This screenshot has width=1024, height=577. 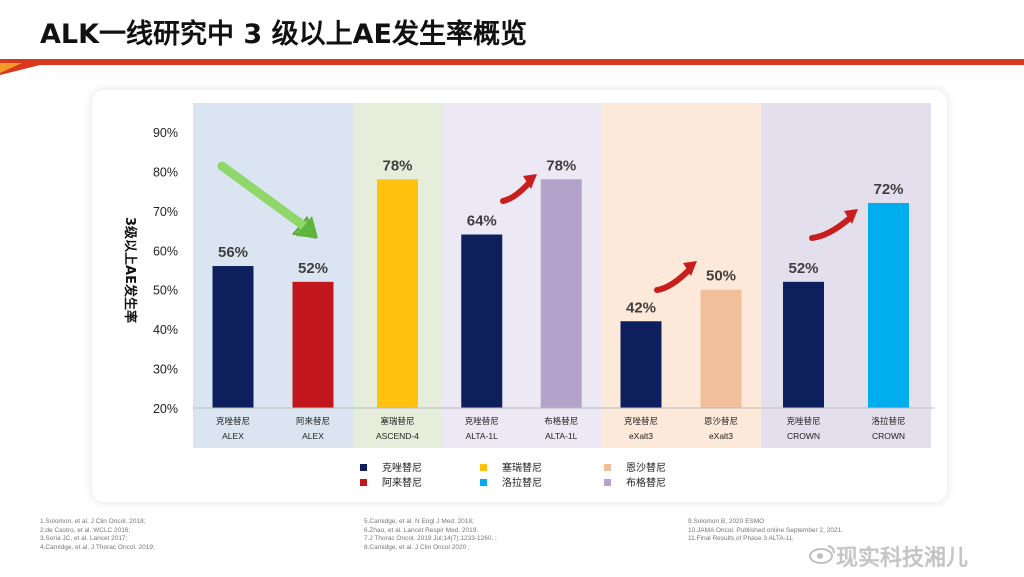 I want to click on weibo-logo-icon, so click(x=822, y=554).